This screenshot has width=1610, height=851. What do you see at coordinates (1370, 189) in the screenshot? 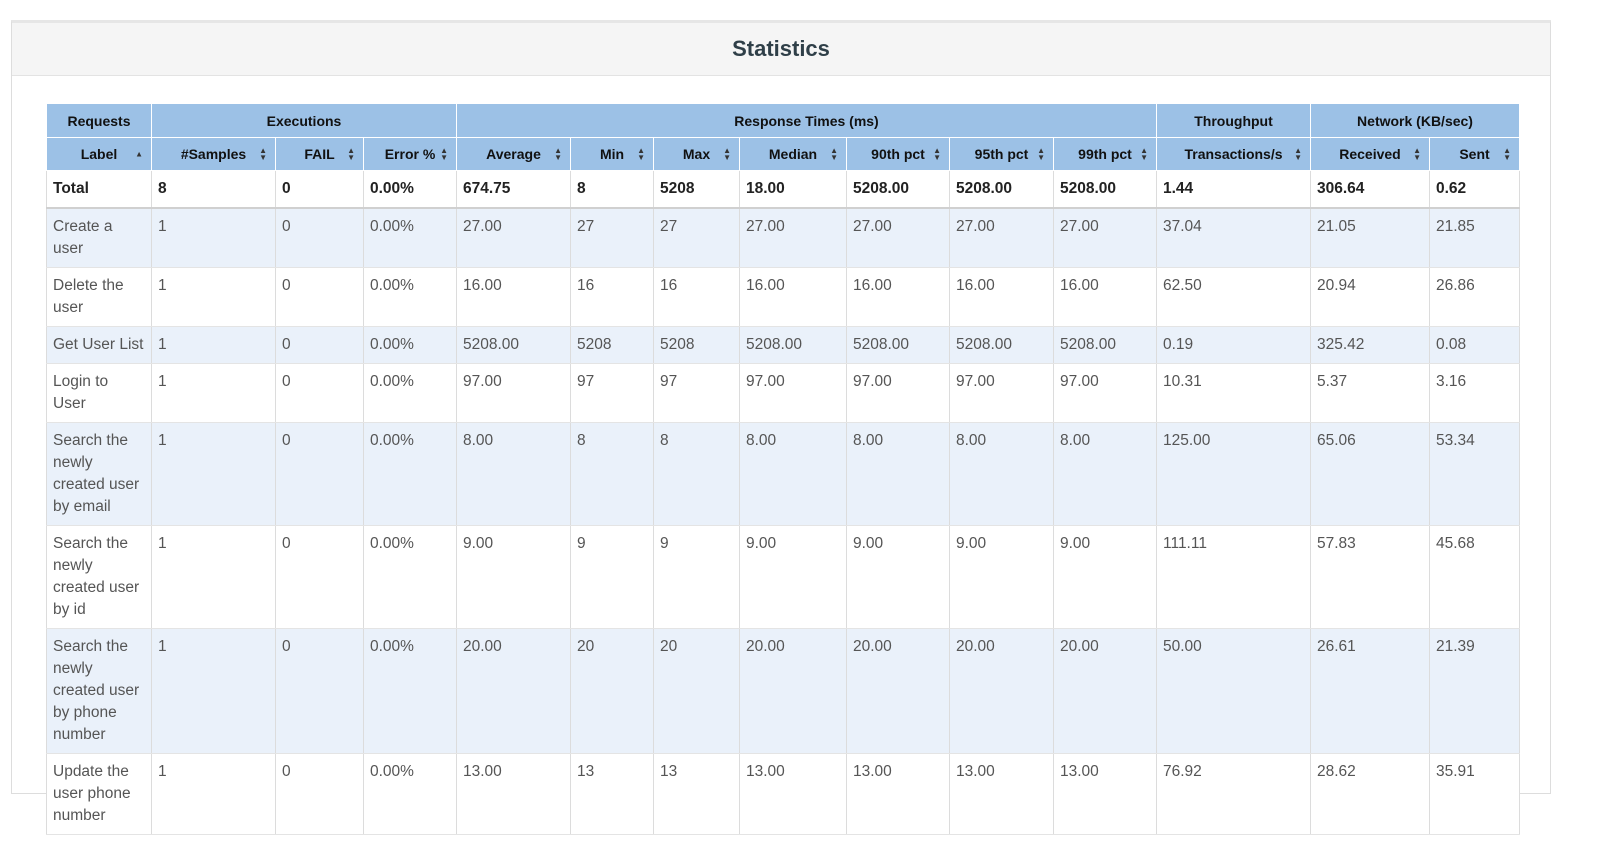
I see `cell-received: 306.64` at bounding box center [1370, 189].